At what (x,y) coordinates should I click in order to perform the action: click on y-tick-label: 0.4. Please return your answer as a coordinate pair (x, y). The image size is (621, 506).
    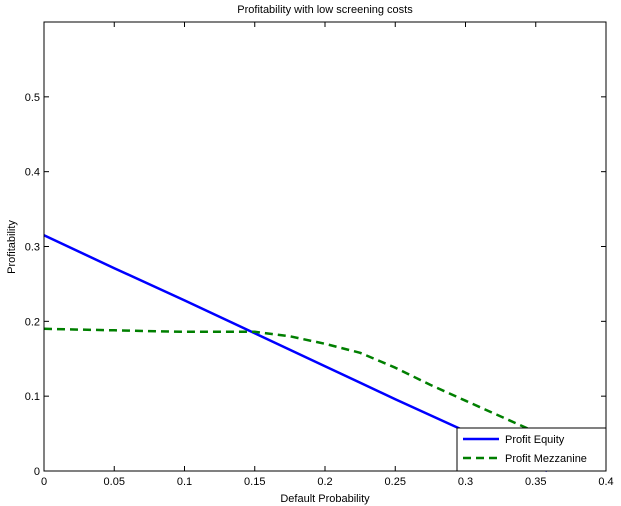
    Looking at the image, I should click on (32, 173).